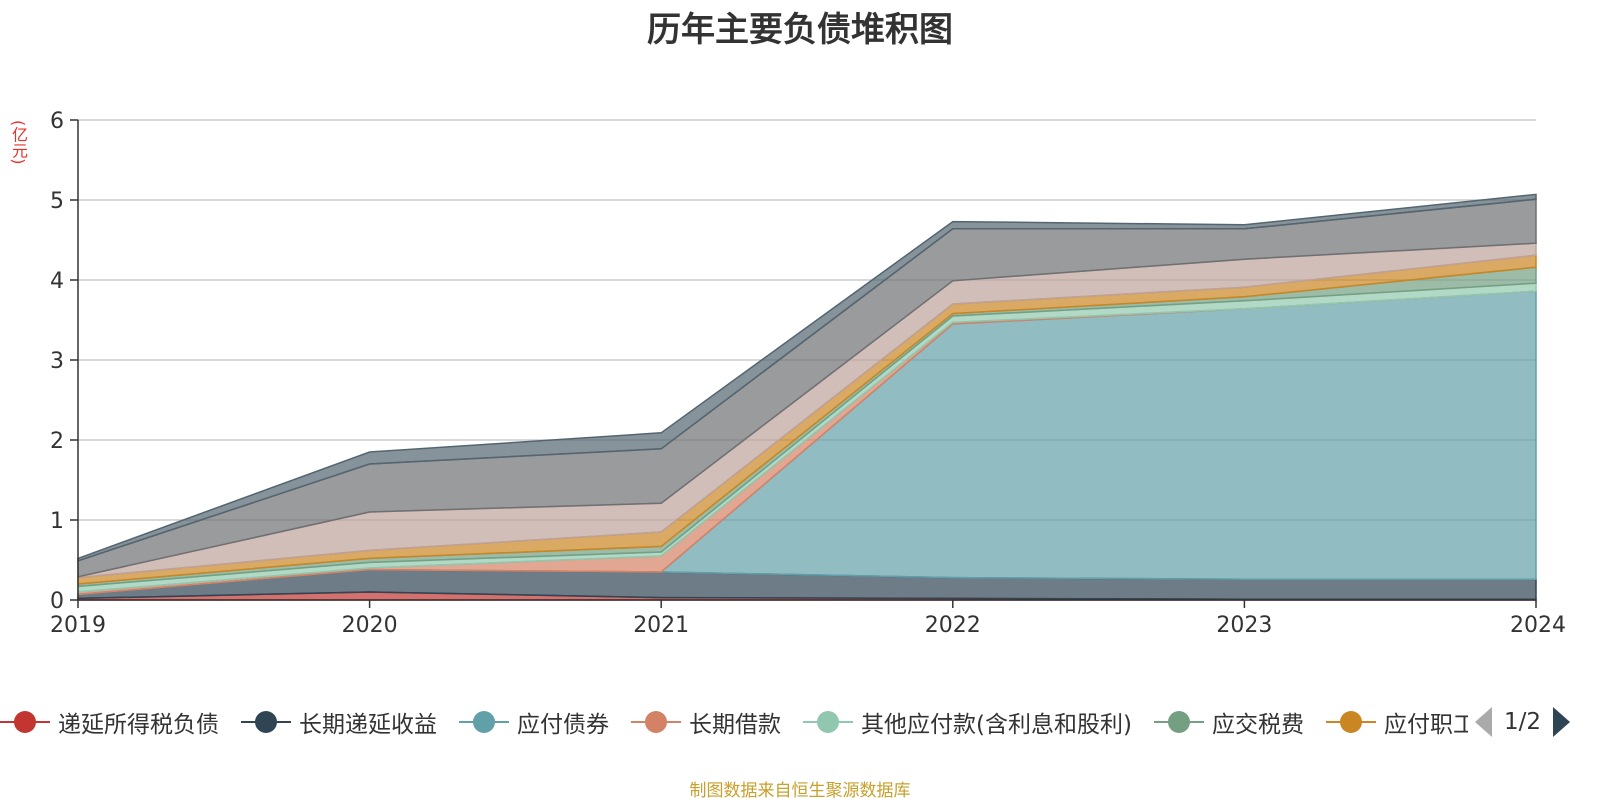 The image size is (1600, 801). Describe the element at coordinates (368, 725) in the screenshot. I see `legend-label: 长期递延收益` at that location.